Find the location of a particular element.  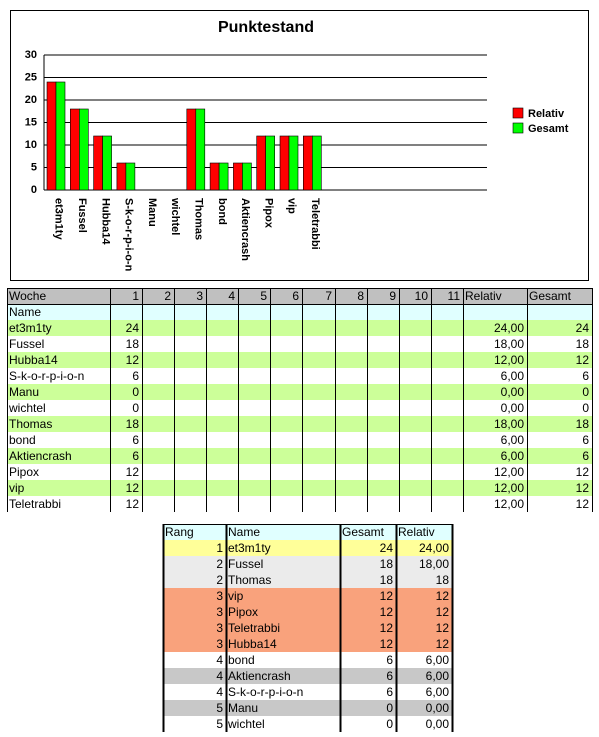

header-text: Woche is located at coordinates (27, 296).